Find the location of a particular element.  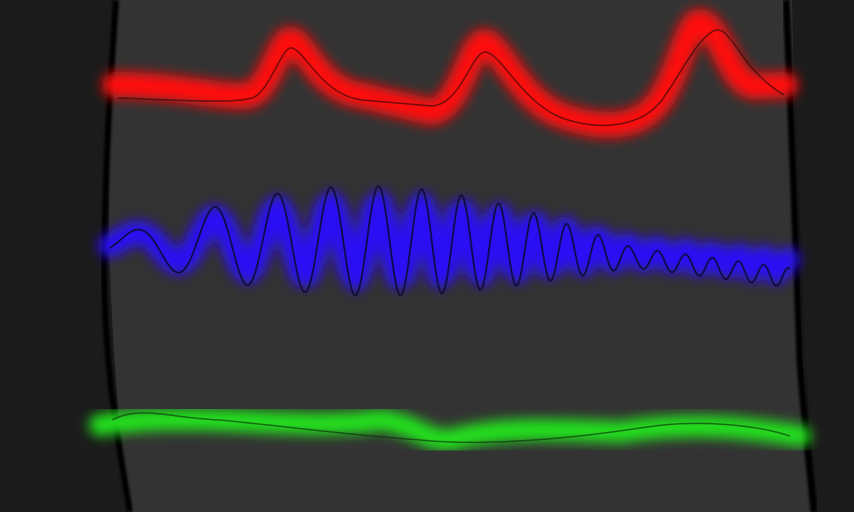

red-ink-line is located at coordinates (451, 78).